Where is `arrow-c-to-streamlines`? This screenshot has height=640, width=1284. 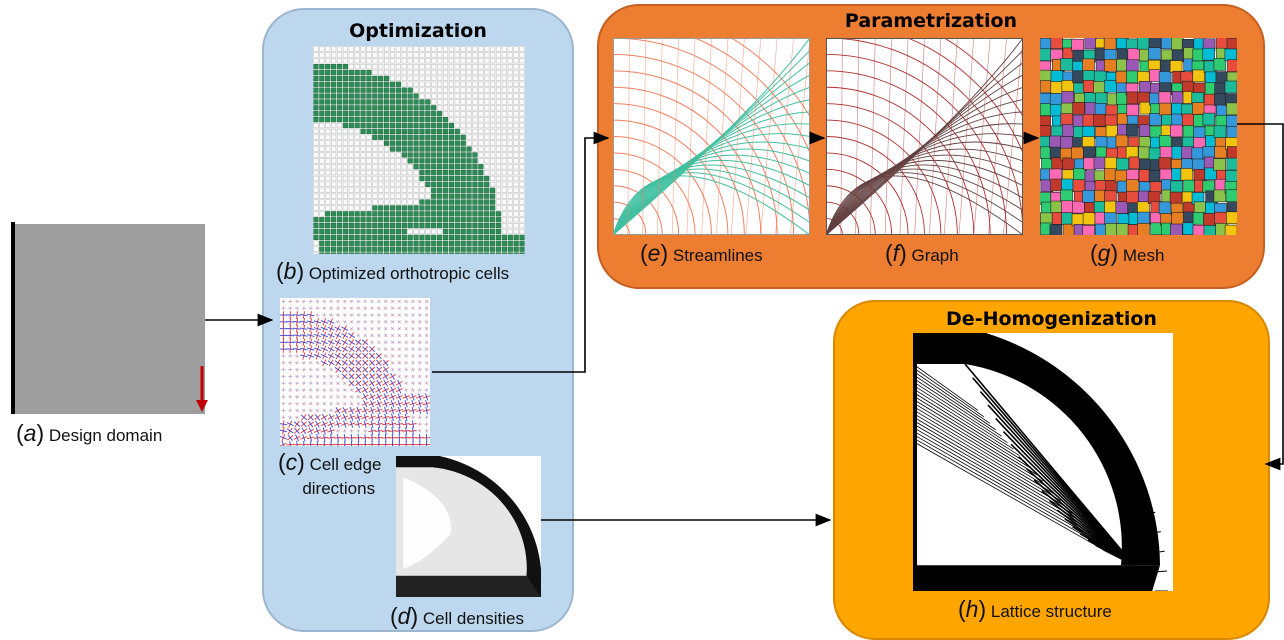 arrow-c-to-streamlines is located at coordinates (520, 255).